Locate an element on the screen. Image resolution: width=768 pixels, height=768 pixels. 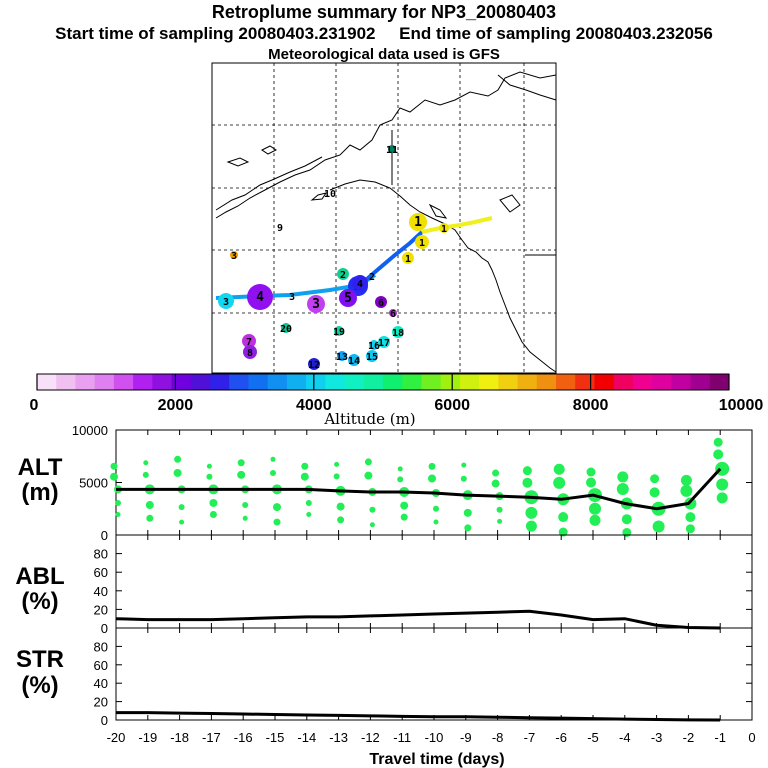
map-marker-label: 16 is located at coordinates (374, 346).